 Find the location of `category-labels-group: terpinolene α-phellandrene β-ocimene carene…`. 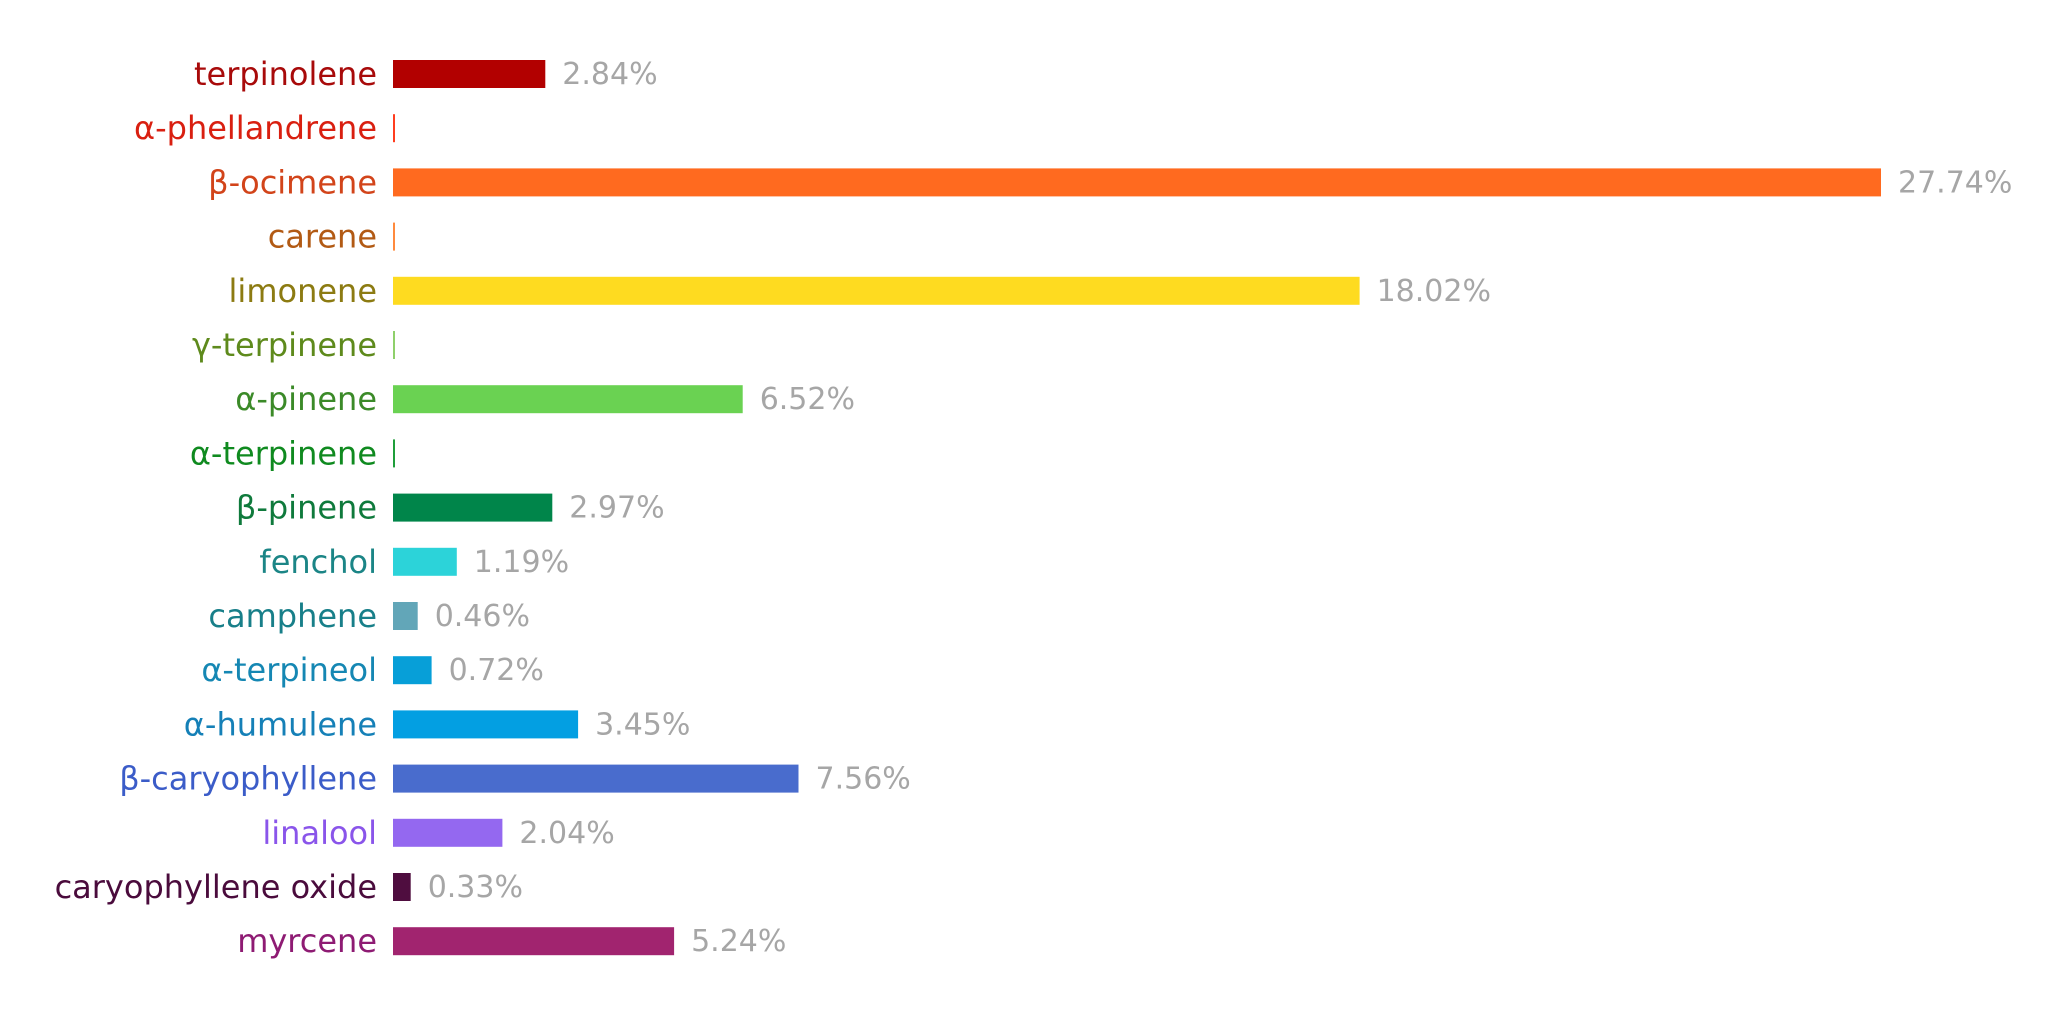

category-labels-group: terpinolene α-phellandrene β-ocimene carene… is located at coordinates (216, 507).